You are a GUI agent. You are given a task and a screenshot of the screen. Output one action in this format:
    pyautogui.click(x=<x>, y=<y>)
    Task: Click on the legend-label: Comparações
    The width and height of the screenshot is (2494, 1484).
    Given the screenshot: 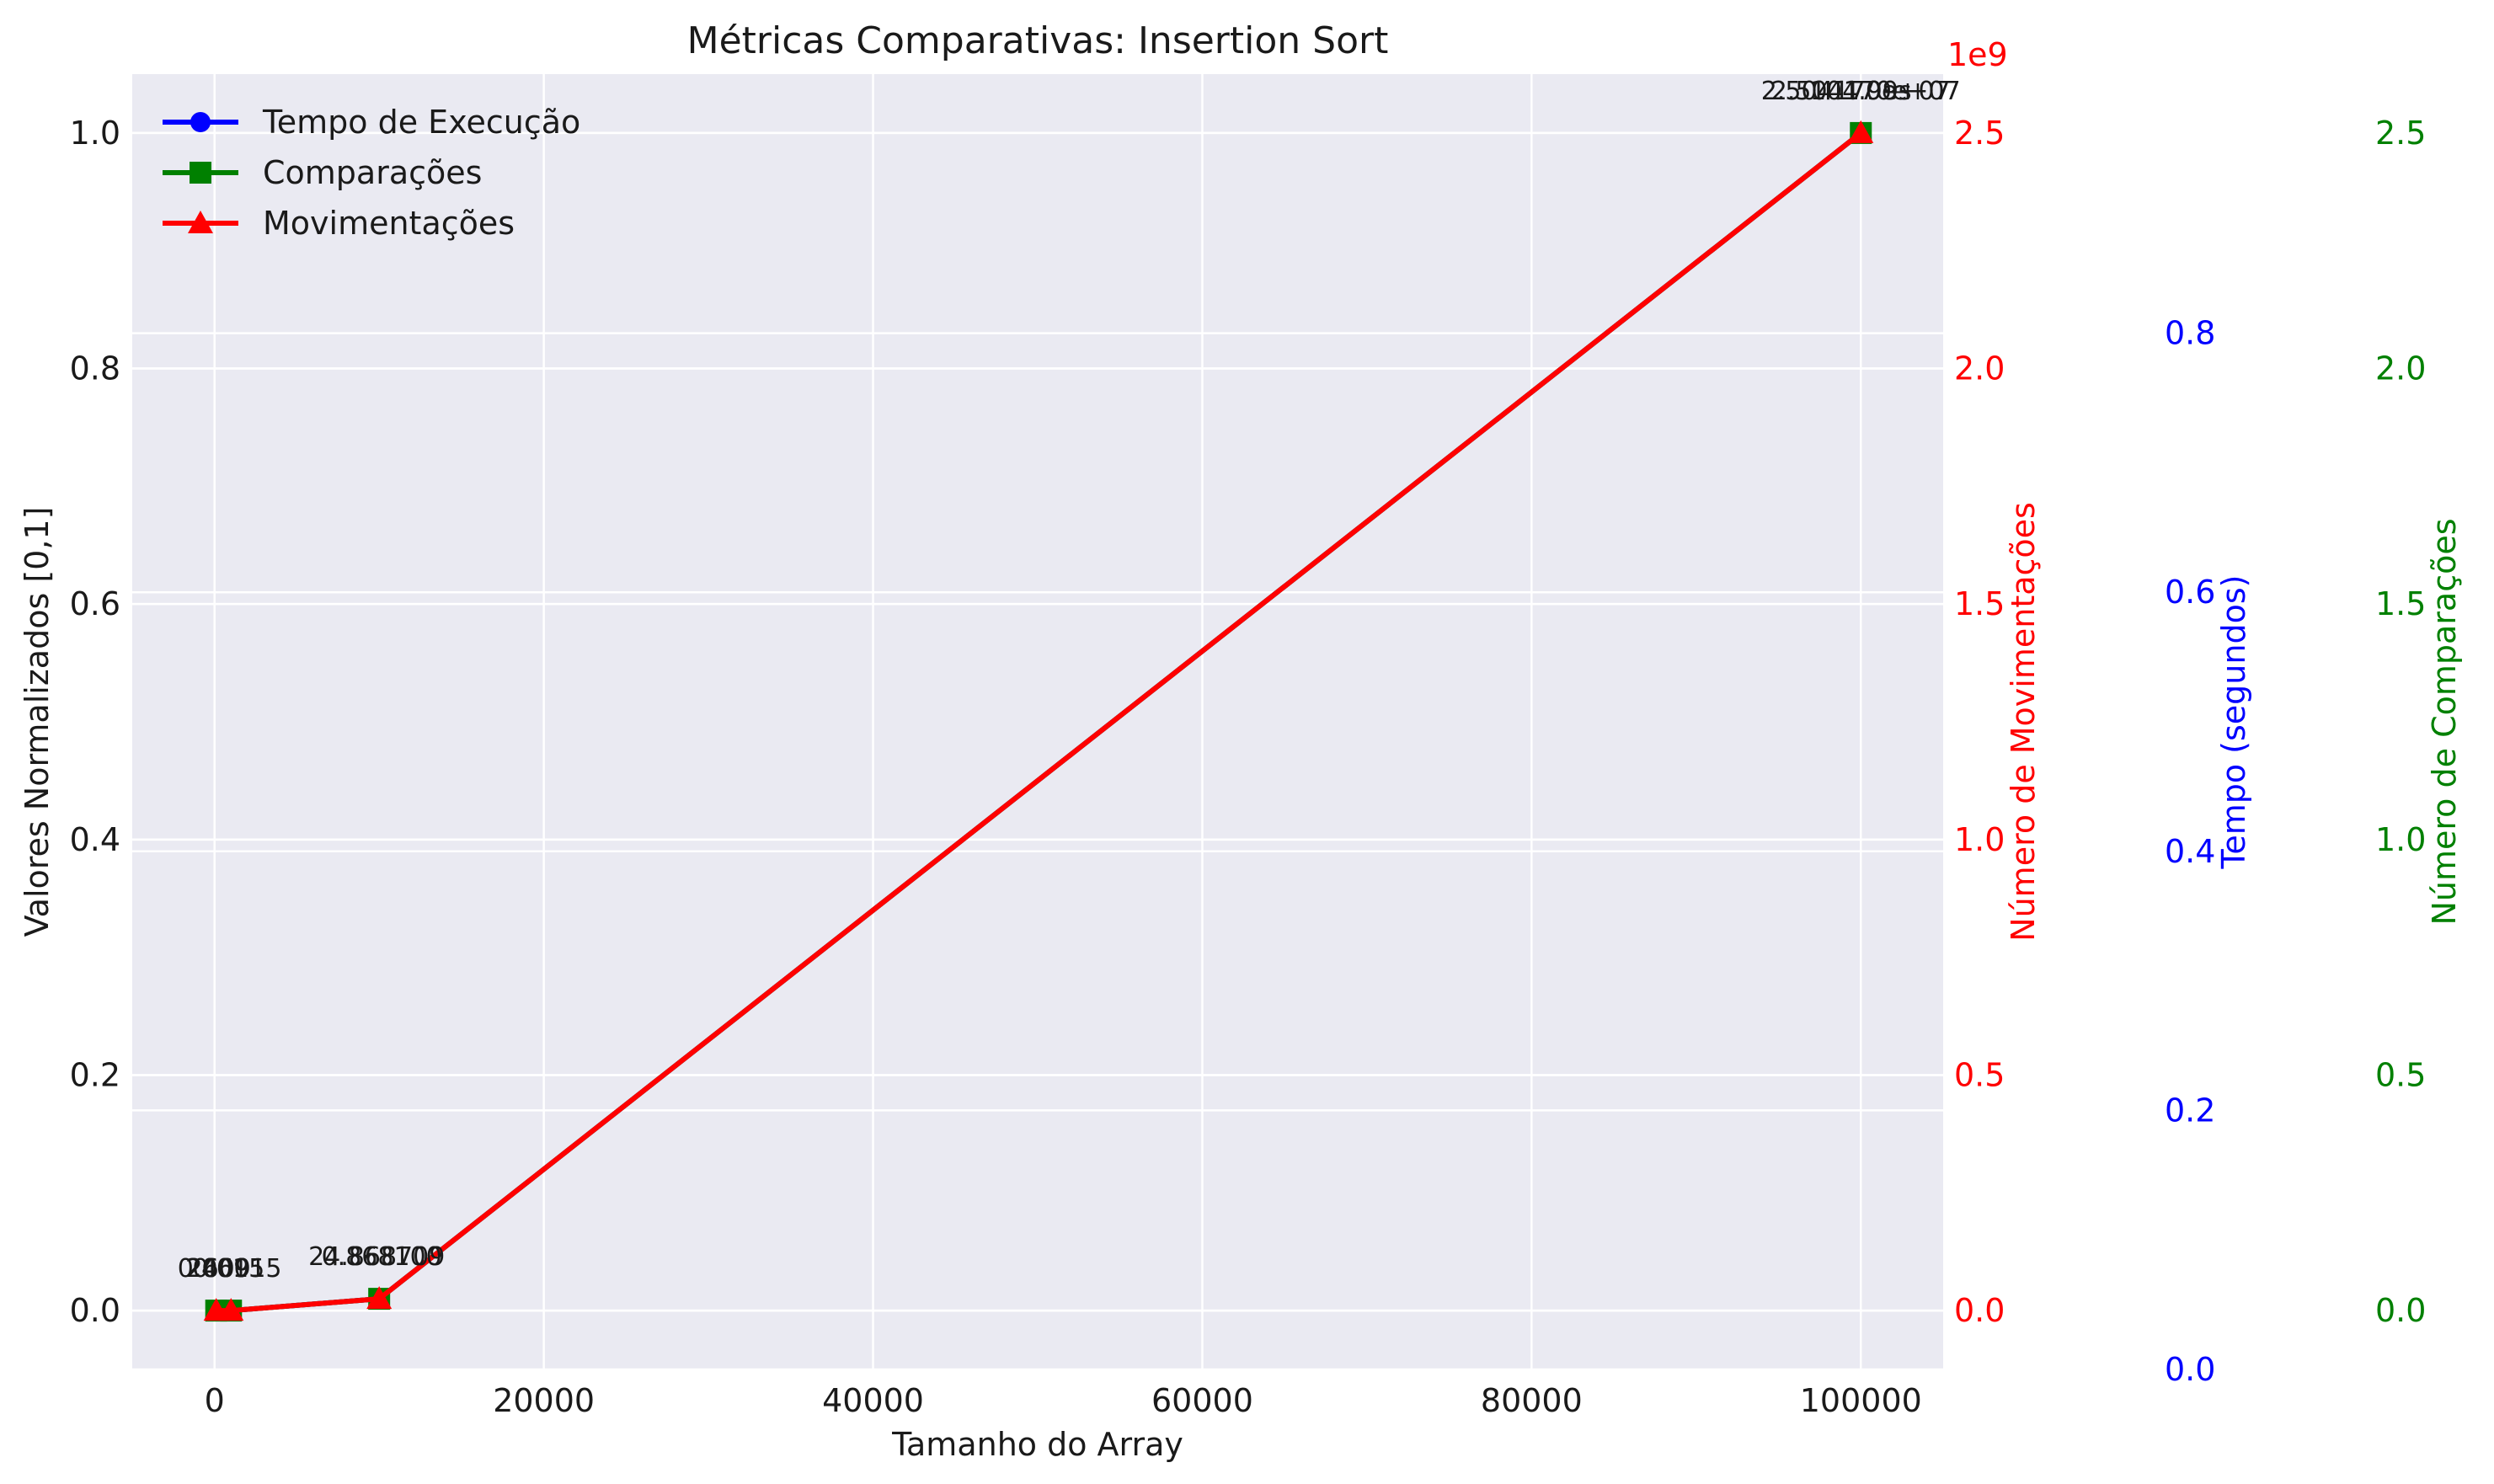 What is the action you would take?
    pyautogui.click(x=372, y=173)
    